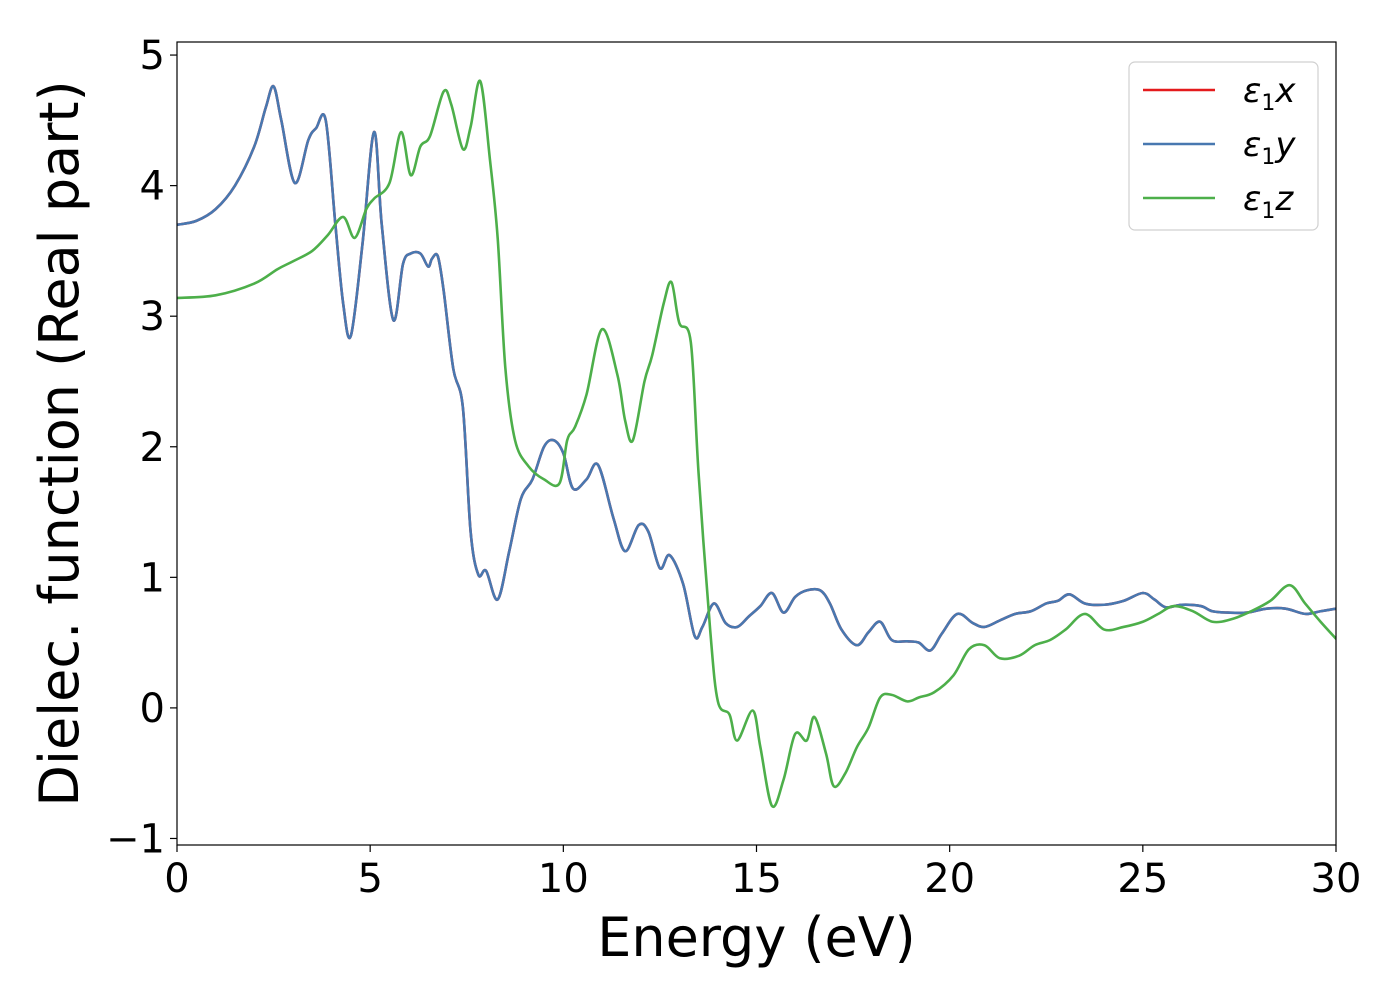  I want to click on x-axis: 0 5 10 15 20 25 30, so click(762, 873).